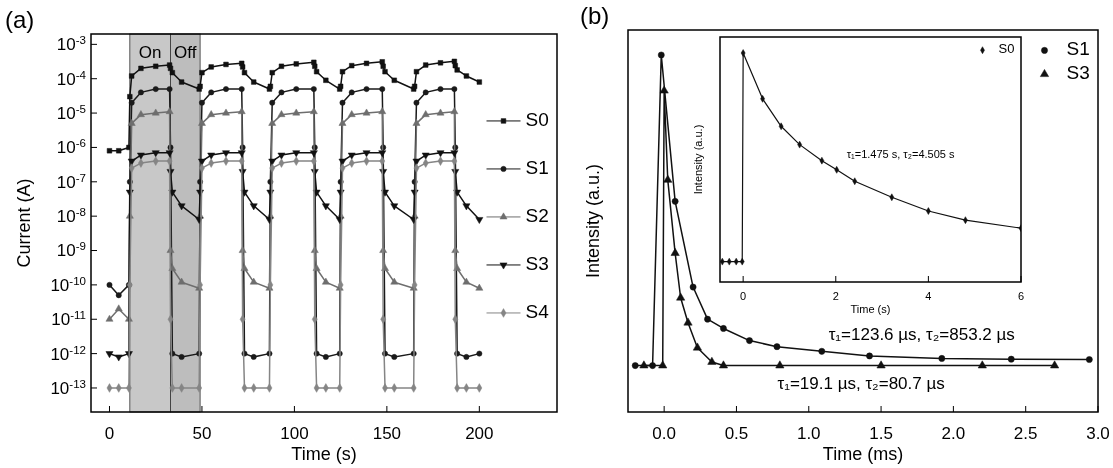 The image size is (1113, 468). What do you see at coordinates (921, 335) in the screenshot?
I see `annotation: τ₁=123.6 µs, τ₂=853.2 µs` at bounding box center [921, 335].